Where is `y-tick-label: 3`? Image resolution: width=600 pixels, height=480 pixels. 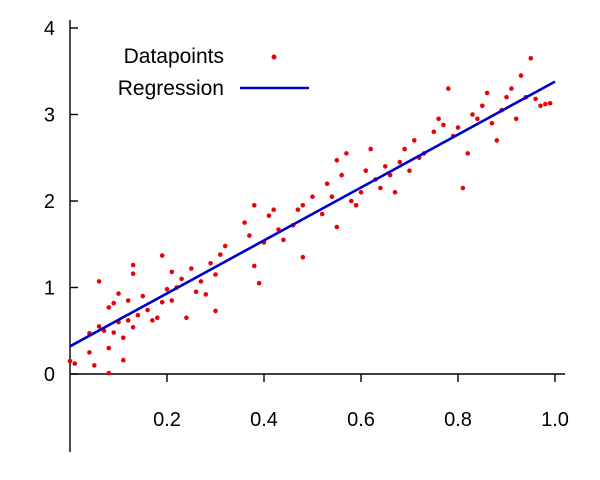
y-tick-label: 3 is located at coordinates (49, 116).